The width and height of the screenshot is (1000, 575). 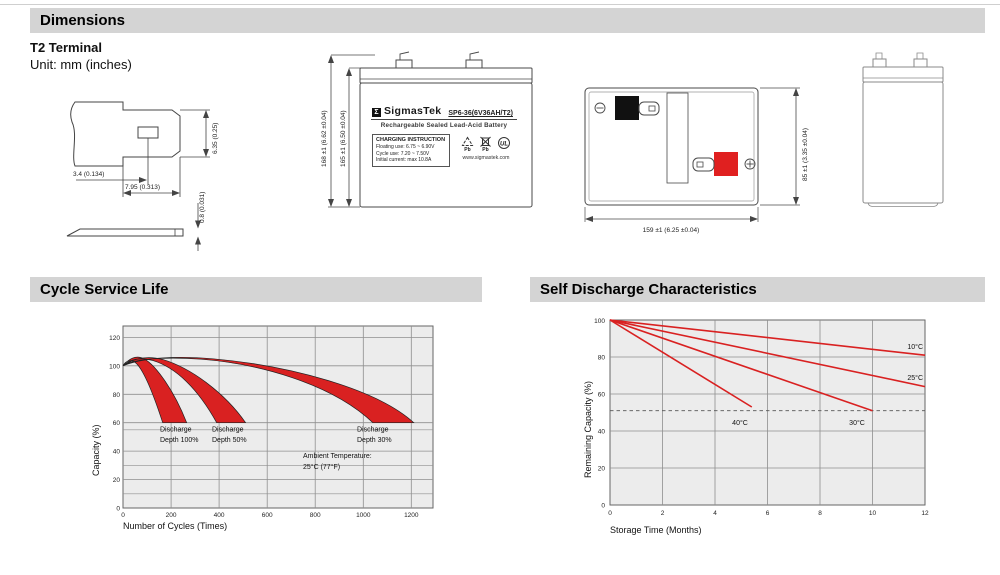 I want to click on sigmastek-logo-icon: Σ, so click(x=376, y=112).